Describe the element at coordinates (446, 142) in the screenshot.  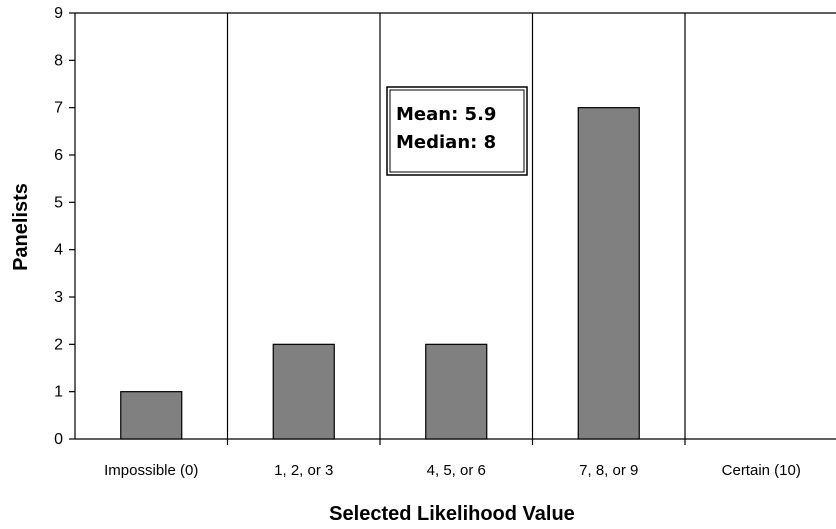
I see `annotation-median: Median: 8` at that location.